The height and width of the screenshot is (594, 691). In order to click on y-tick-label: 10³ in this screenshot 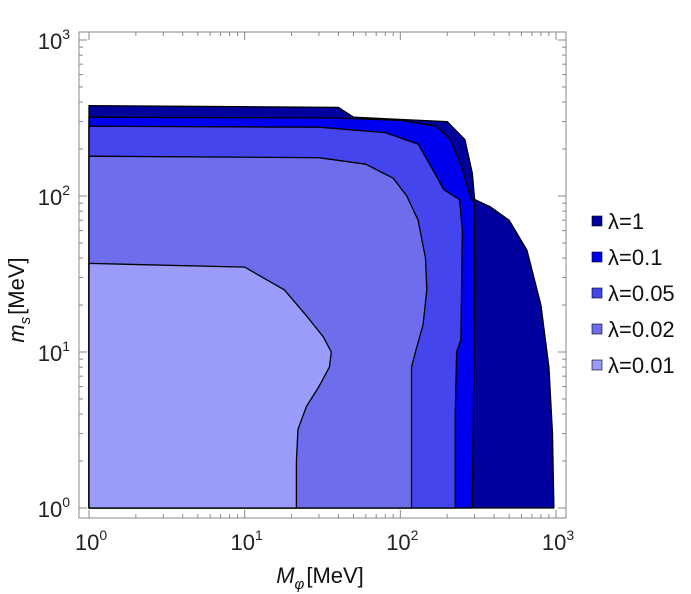, I will do `click(54, 40)`.